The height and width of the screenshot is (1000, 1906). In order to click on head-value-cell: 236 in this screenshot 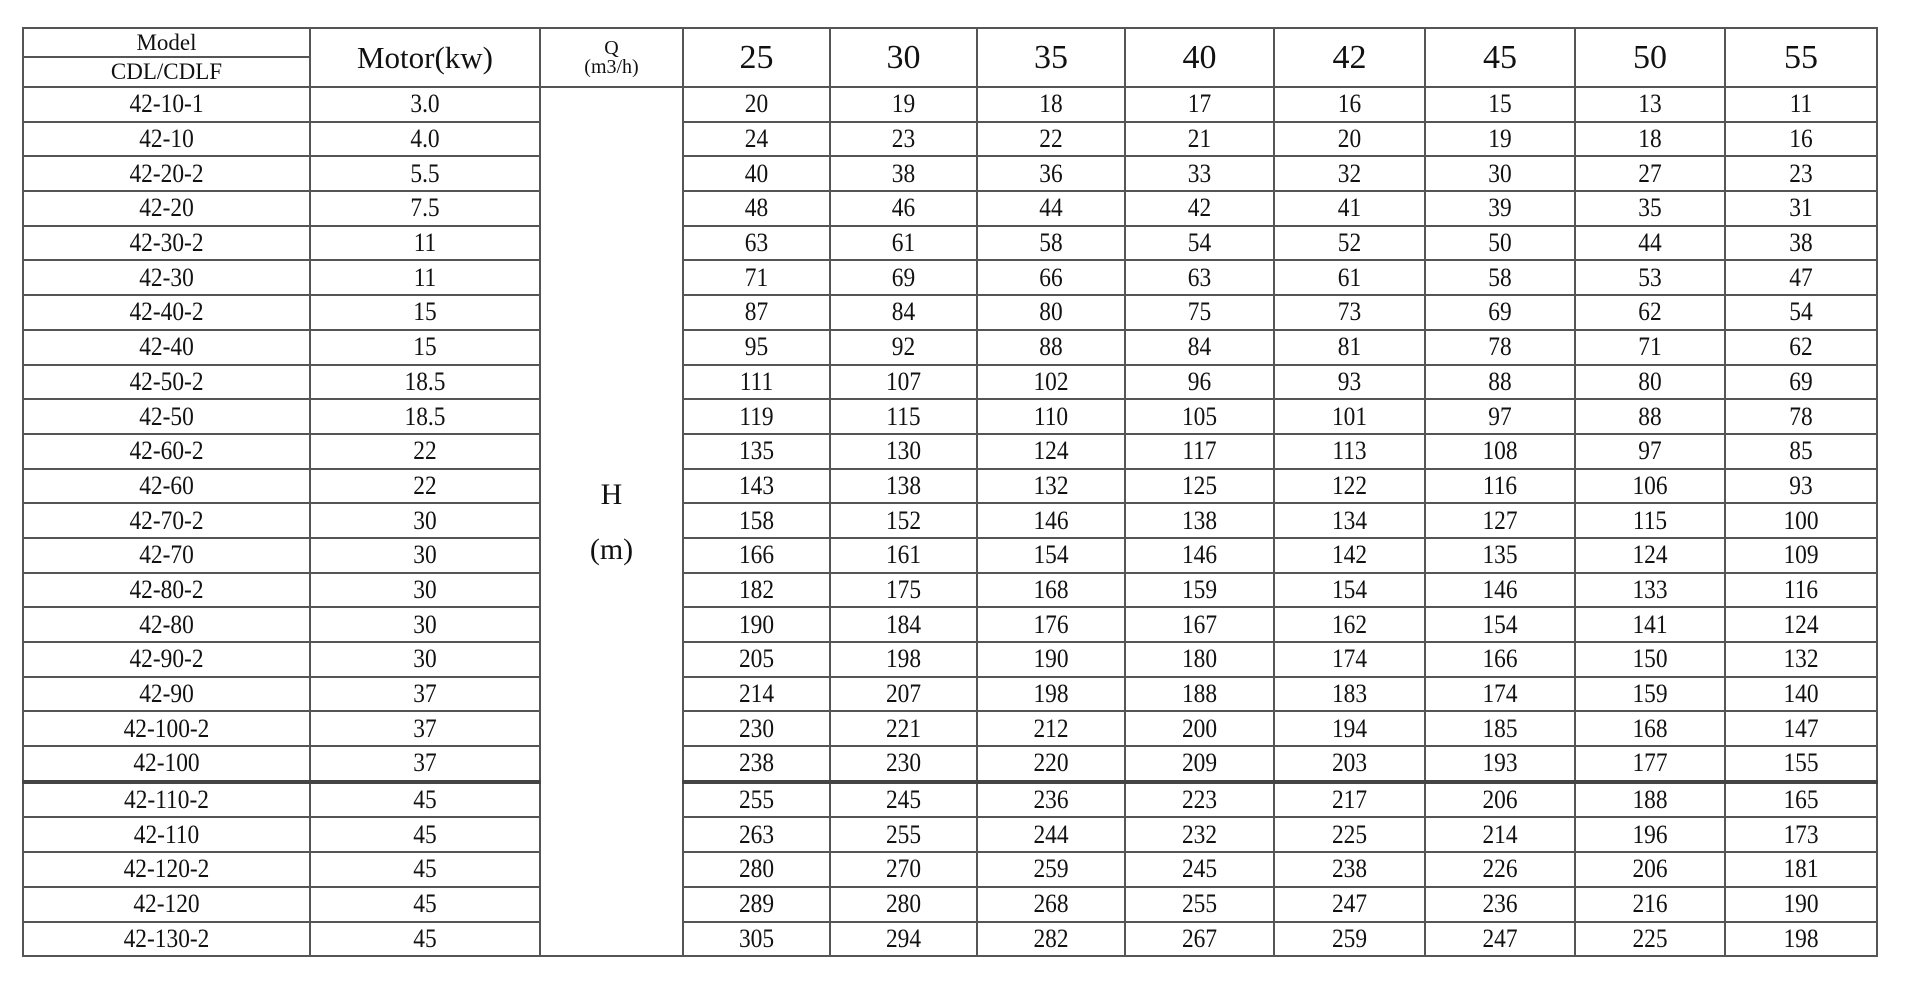, I will do `click(1500, 904)`.